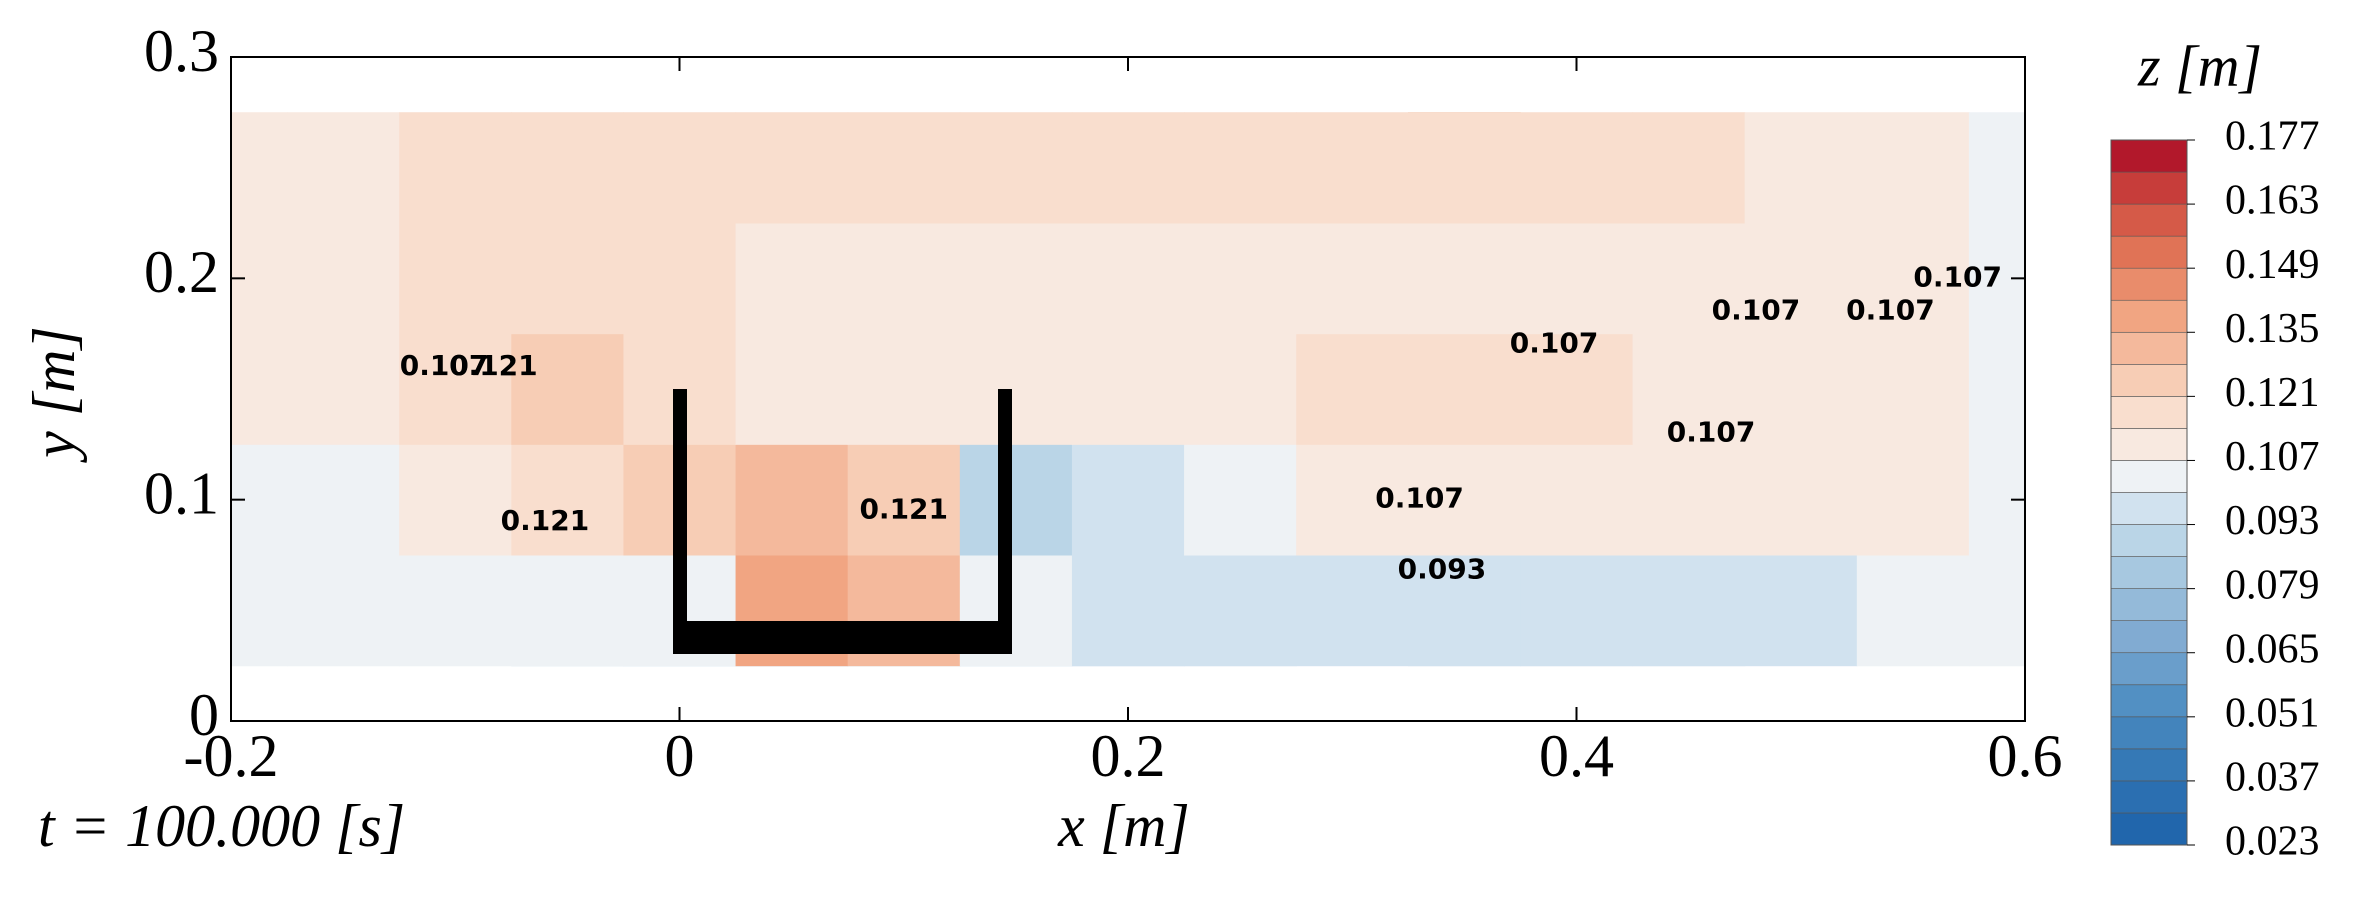 This screenshot has height=904, width=2364. I want to click on time-label: t = 100.000 [s], so click(221, 826).